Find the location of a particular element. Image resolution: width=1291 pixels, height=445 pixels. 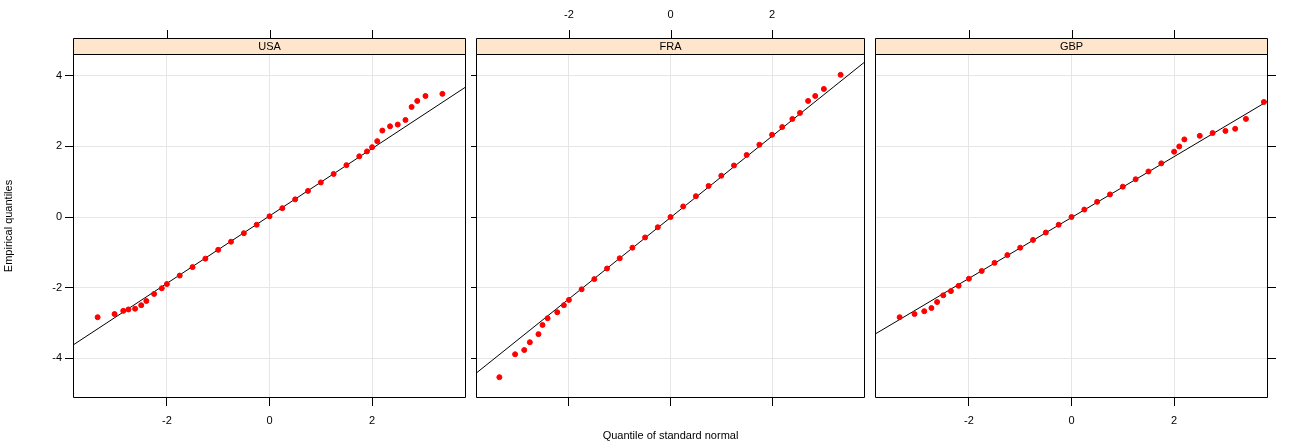

chart-title: USA is located at coordinates (270, 46).